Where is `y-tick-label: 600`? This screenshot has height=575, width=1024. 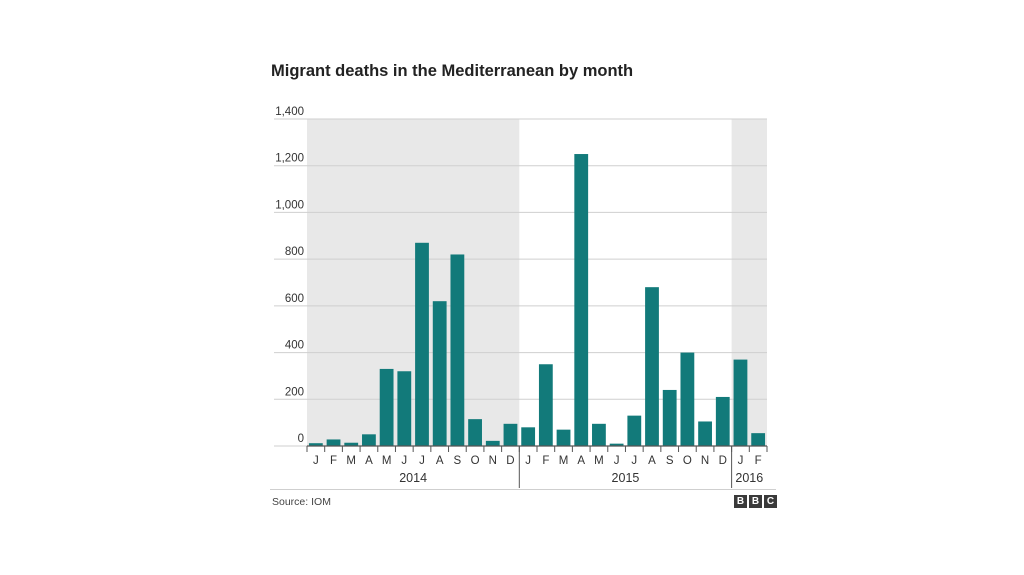 y-tick-label: 600 is located at coordinates (294, 299).